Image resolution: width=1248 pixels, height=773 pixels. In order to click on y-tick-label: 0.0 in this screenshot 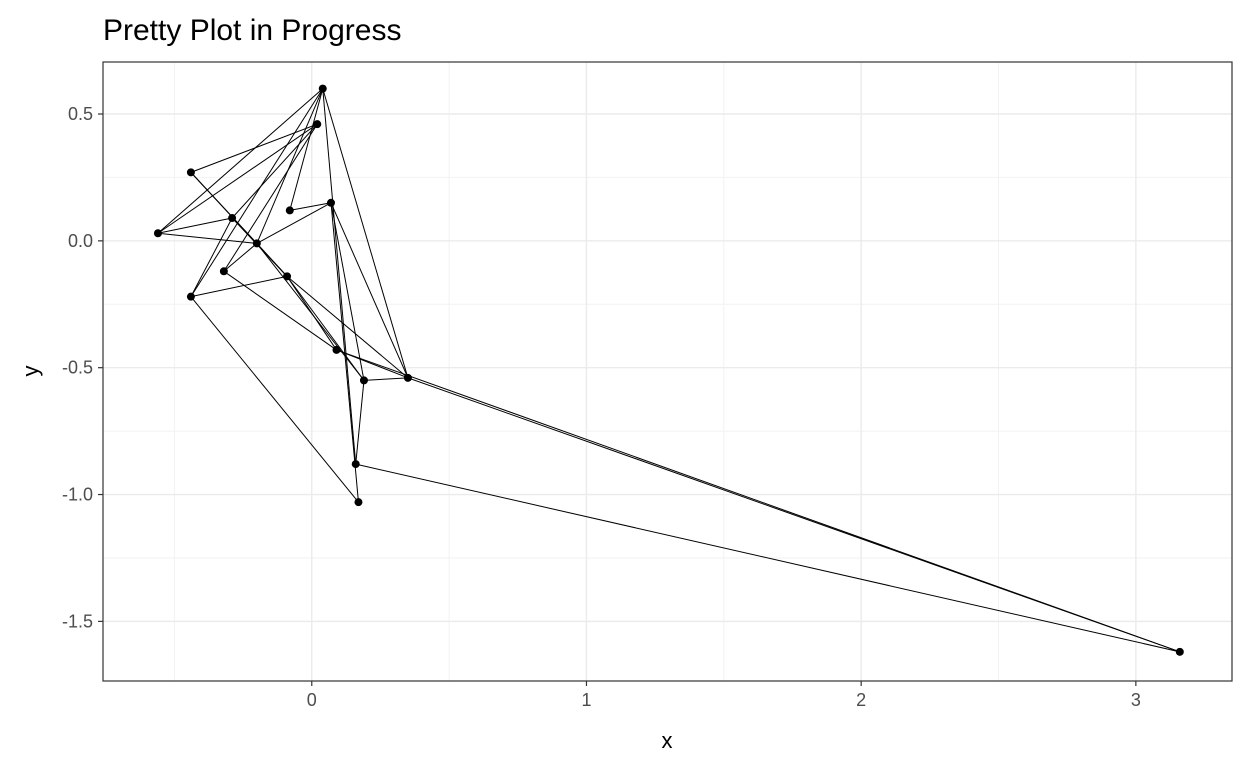, I will do `click(80, 241)`.